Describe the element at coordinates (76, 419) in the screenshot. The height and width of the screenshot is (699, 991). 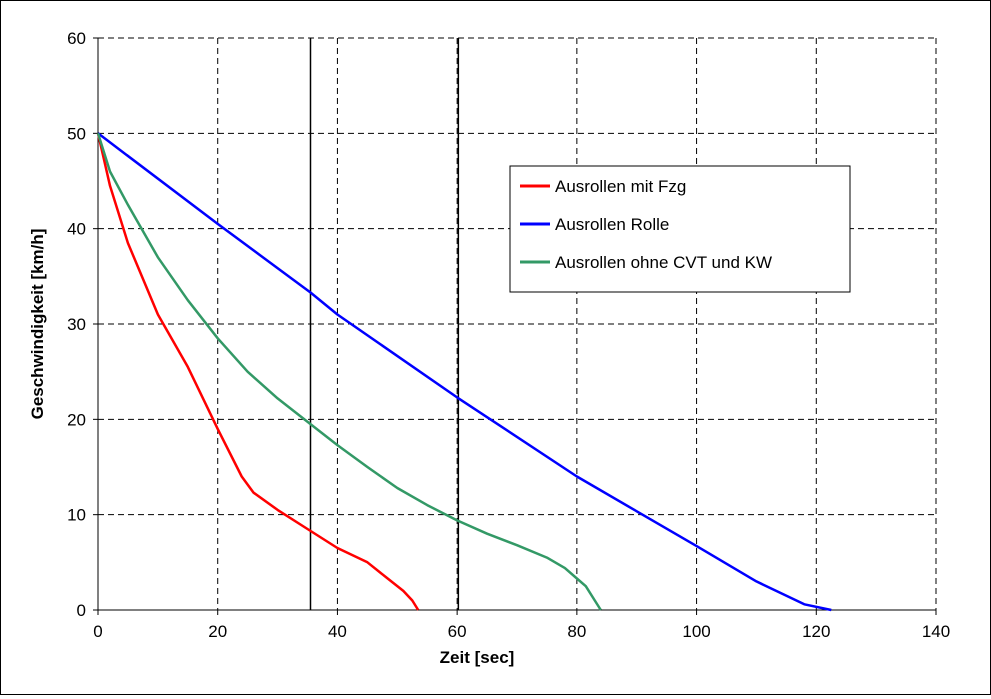
I see `y-tick-label: 20` at that location.